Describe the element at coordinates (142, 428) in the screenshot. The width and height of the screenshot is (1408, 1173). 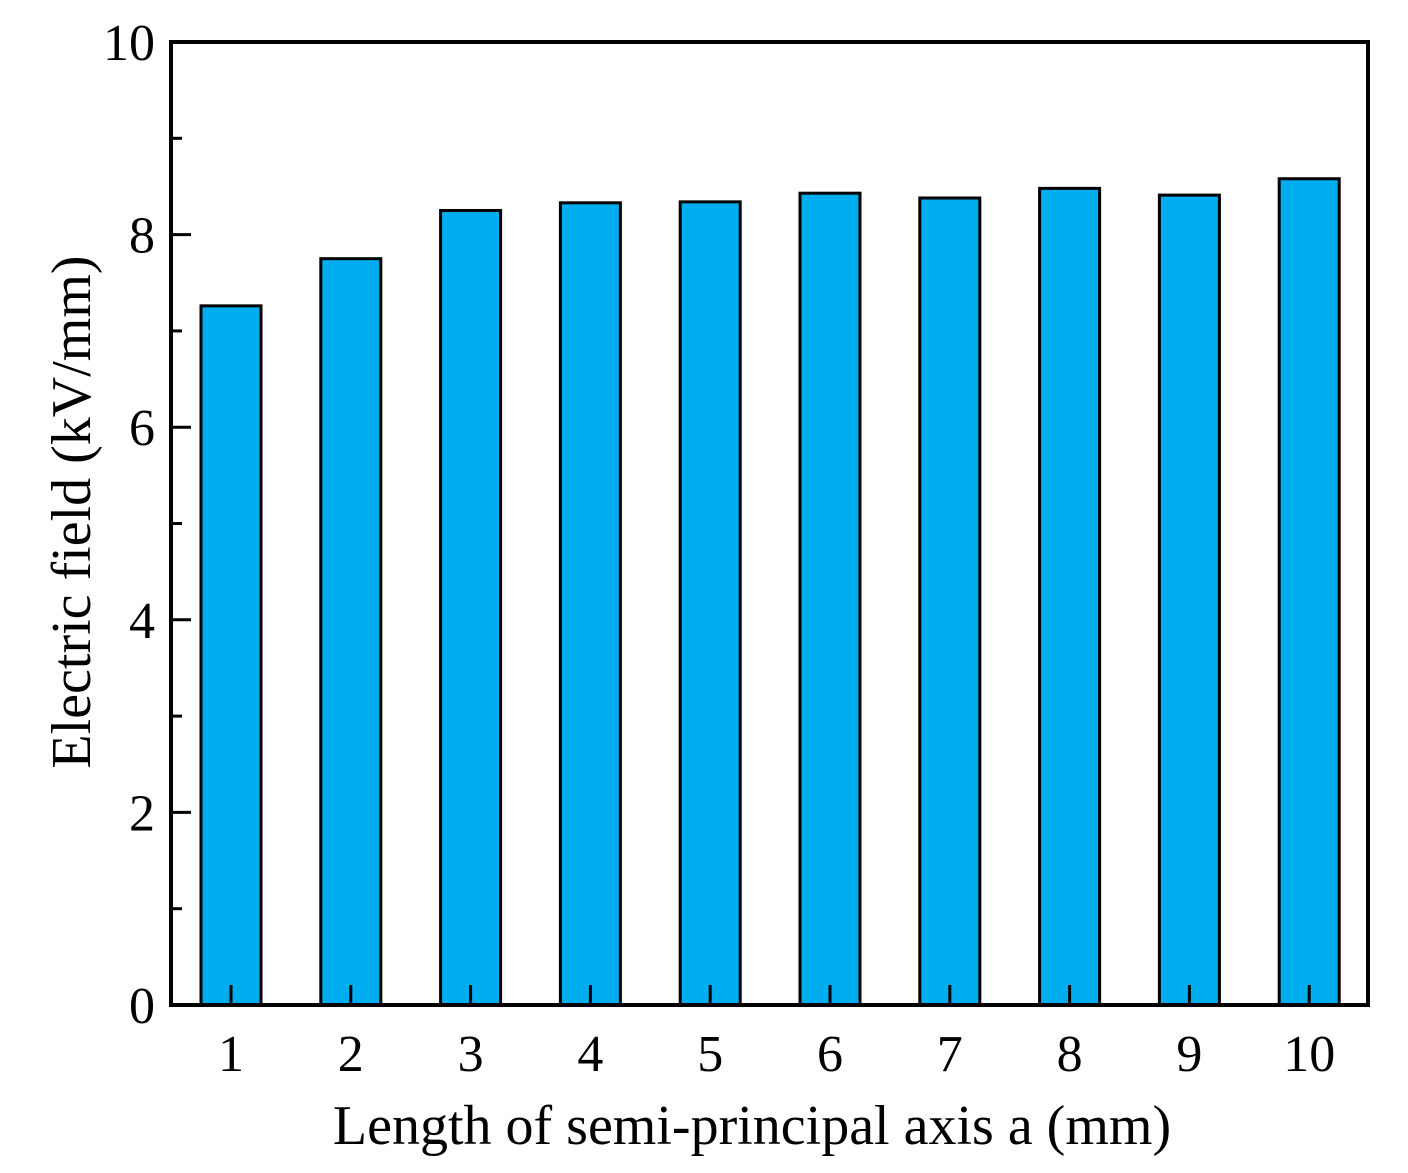
I see `y-tick-label-6: 6` at that location.